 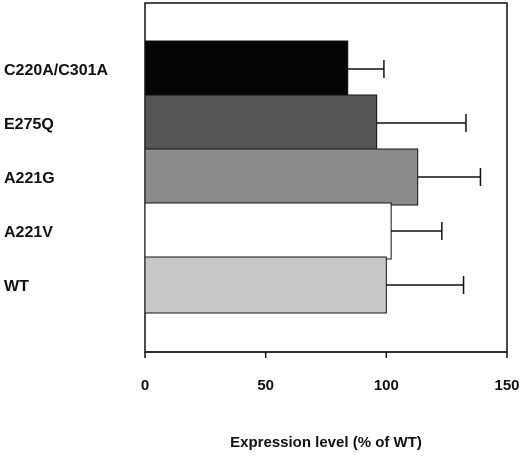 What do you see at coordinates (16, 286) in the screenshot?
I see `category-label: WT` at bounding box center [16, 286].